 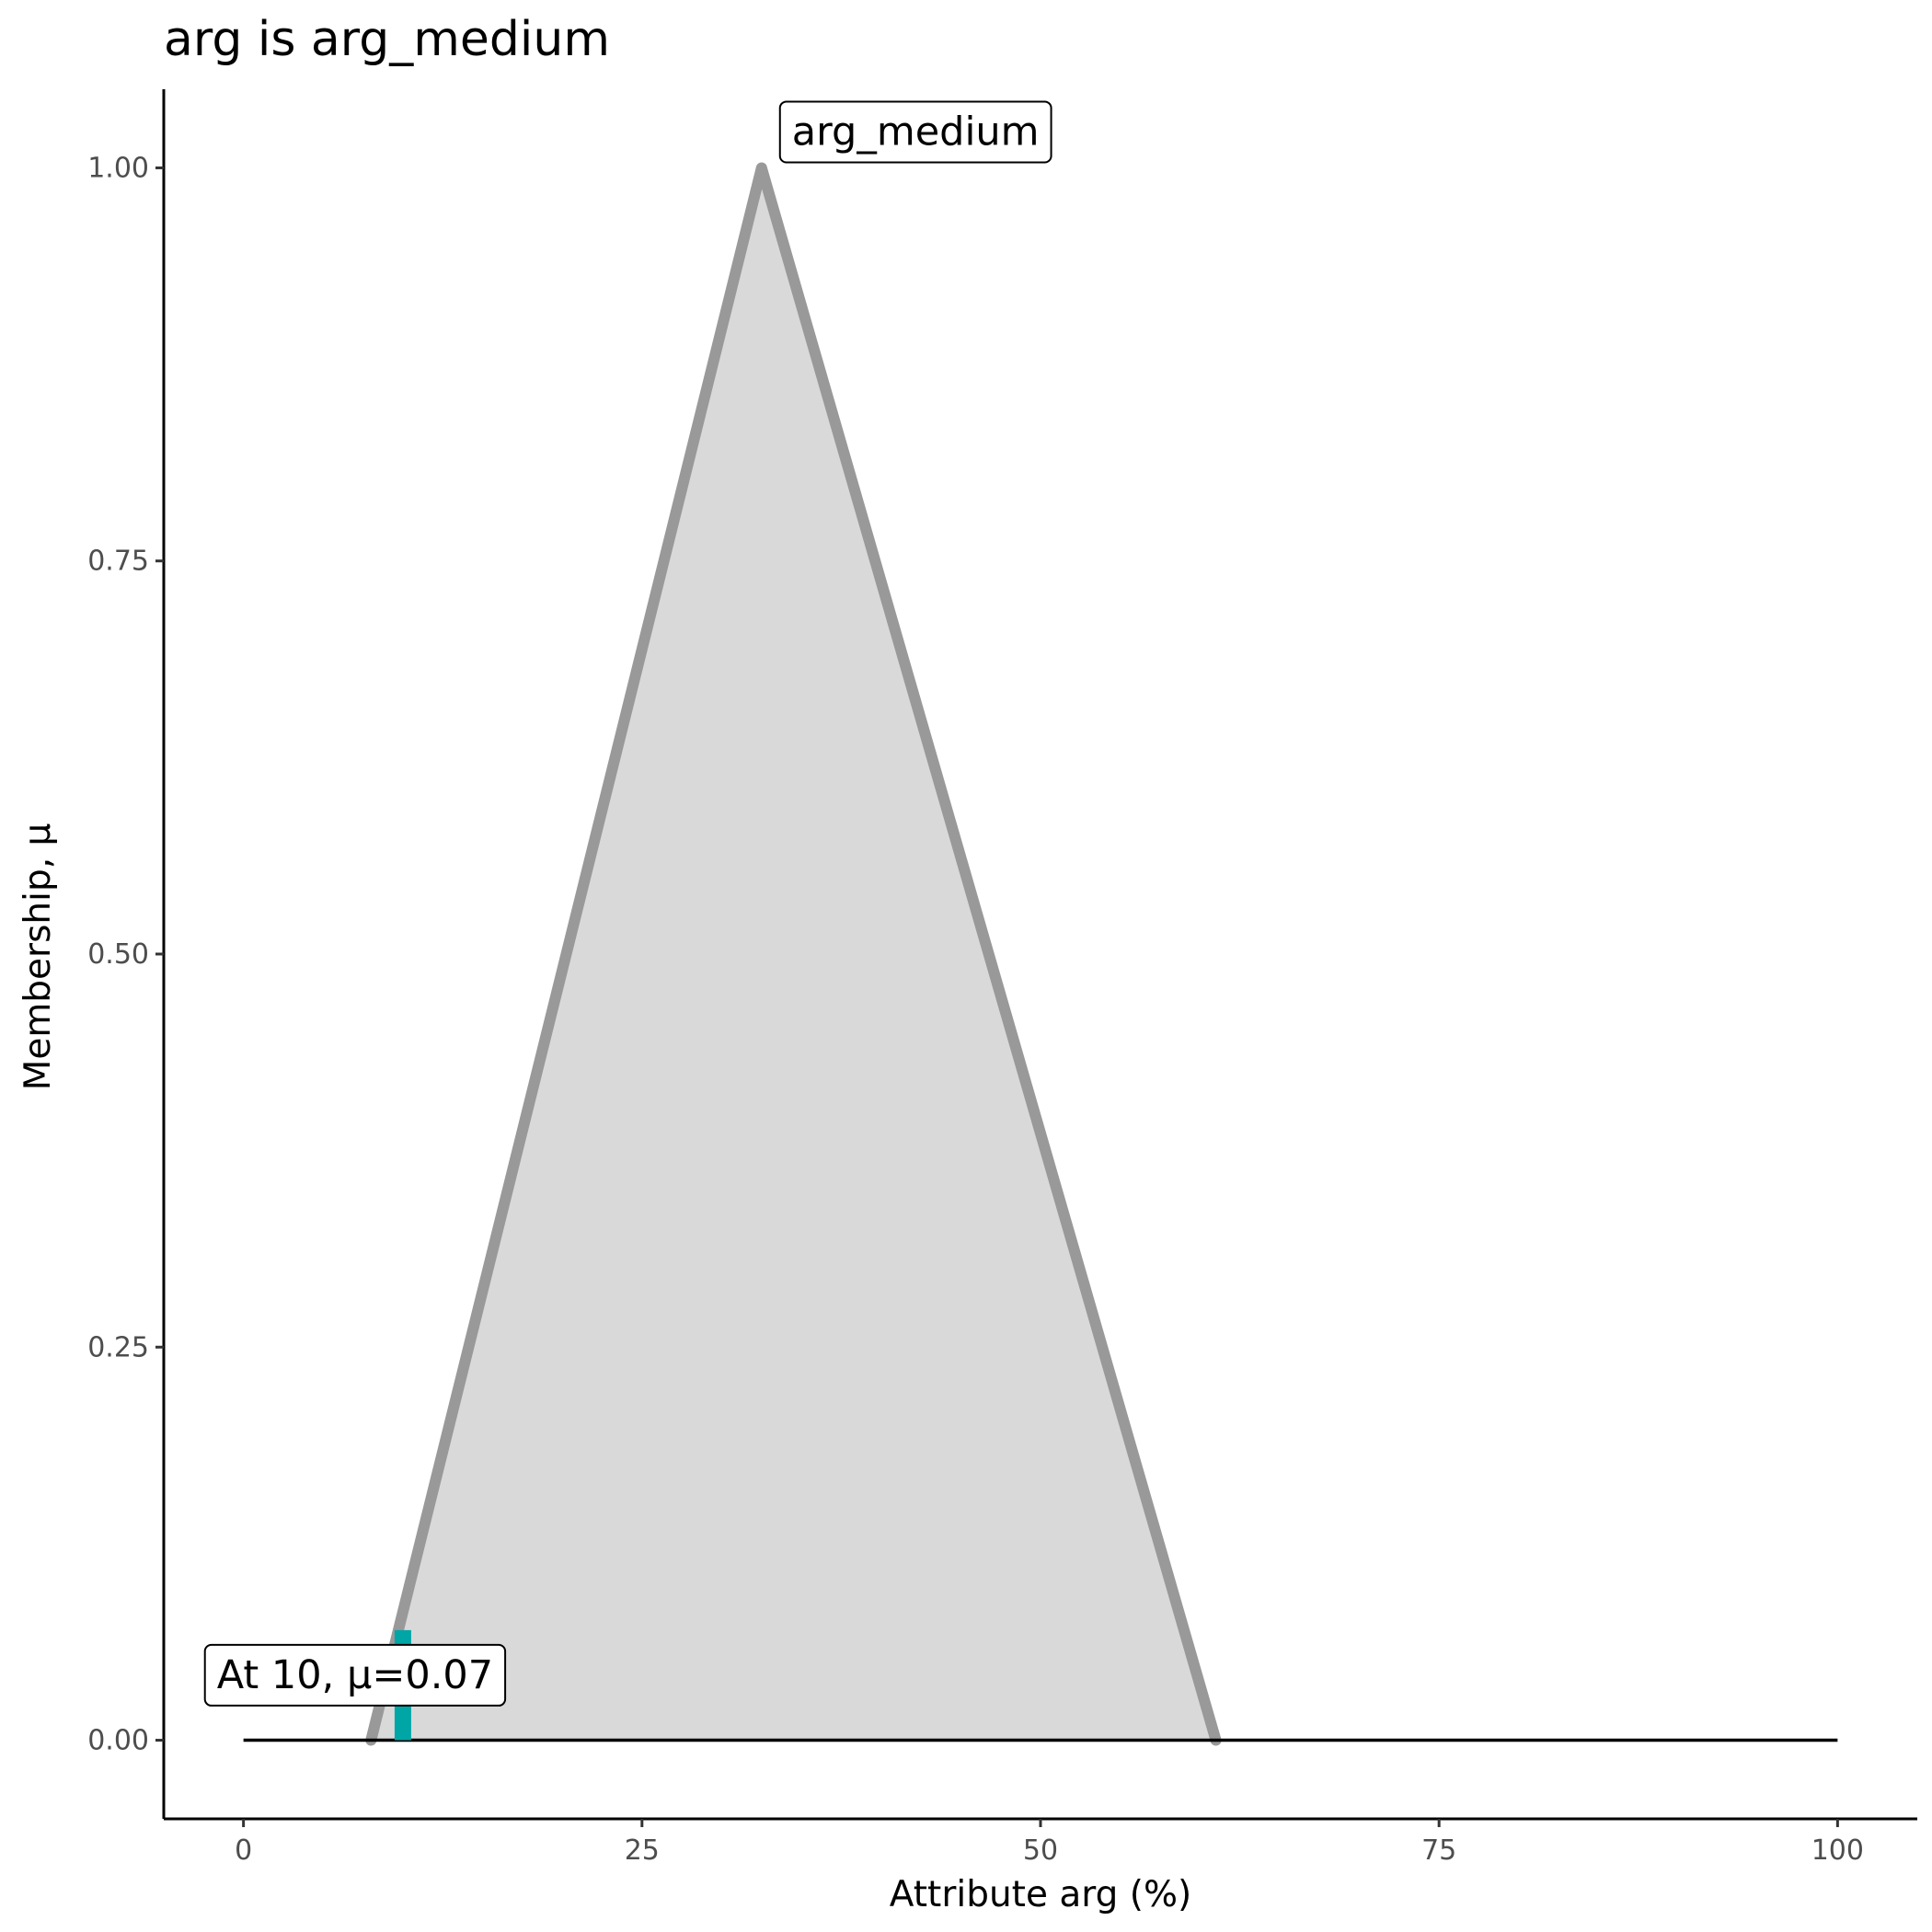 I want to click on x-axis-title: Attribute arg (%), so click(x=1041, y=1894).